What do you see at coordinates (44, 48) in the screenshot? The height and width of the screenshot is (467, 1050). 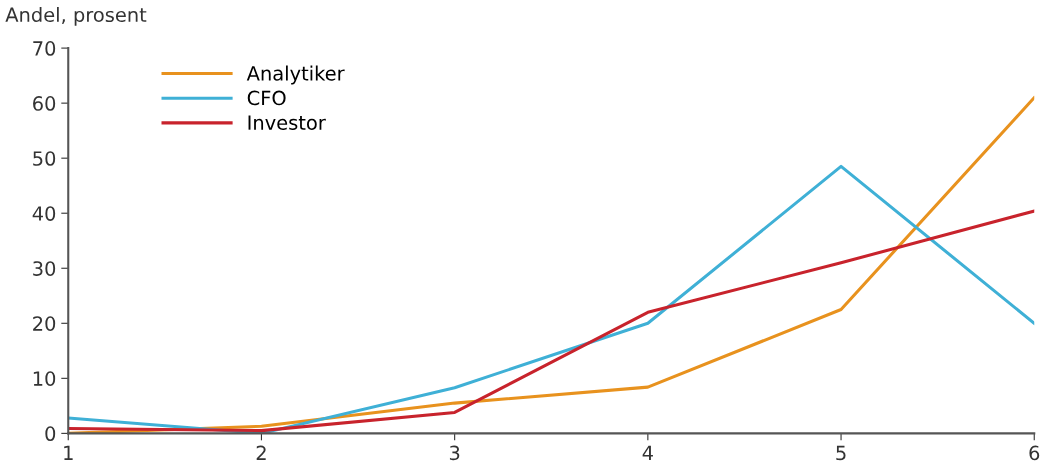 I see `y-tick-label: 70` at bounding box center [44, 48].